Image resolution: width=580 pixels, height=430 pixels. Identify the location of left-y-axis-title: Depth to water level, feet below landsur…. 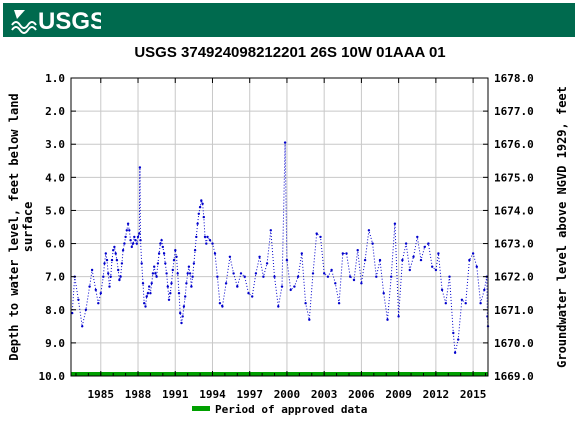
(21, 226).